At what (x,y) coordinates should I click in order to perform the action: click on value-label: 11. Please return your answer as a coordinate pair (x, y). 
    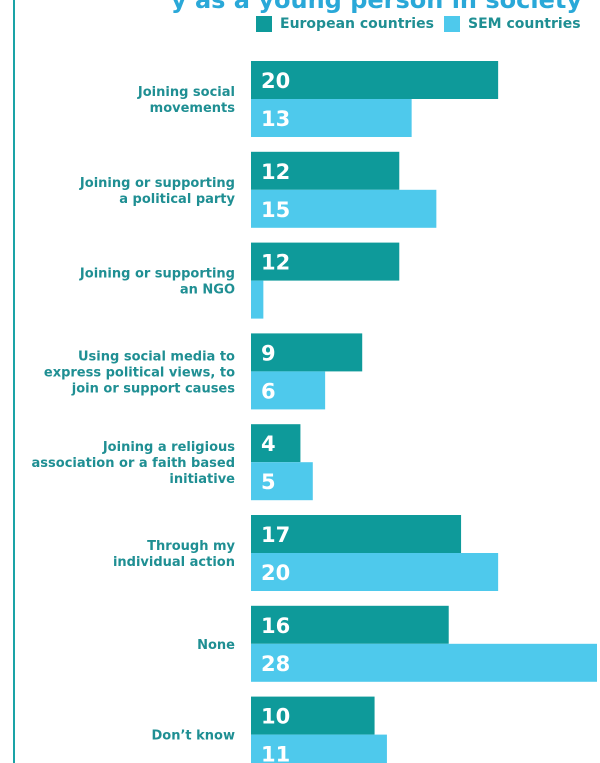
    Looking at the image, I should click on (275, 753).